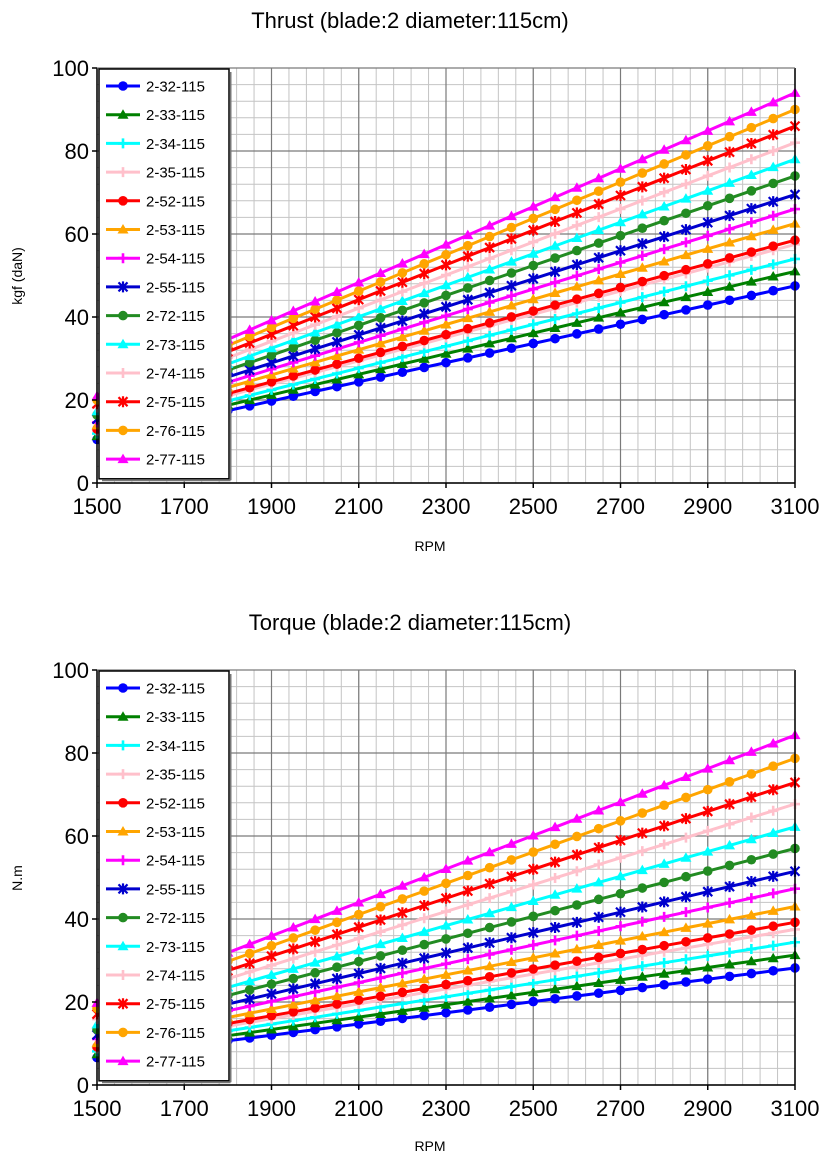 The height and width of the screenshot is (1160, 827). Describe the element at coordinates (175, 460) in the screenshot. I see `legend-label: 2-77-115` at that location.